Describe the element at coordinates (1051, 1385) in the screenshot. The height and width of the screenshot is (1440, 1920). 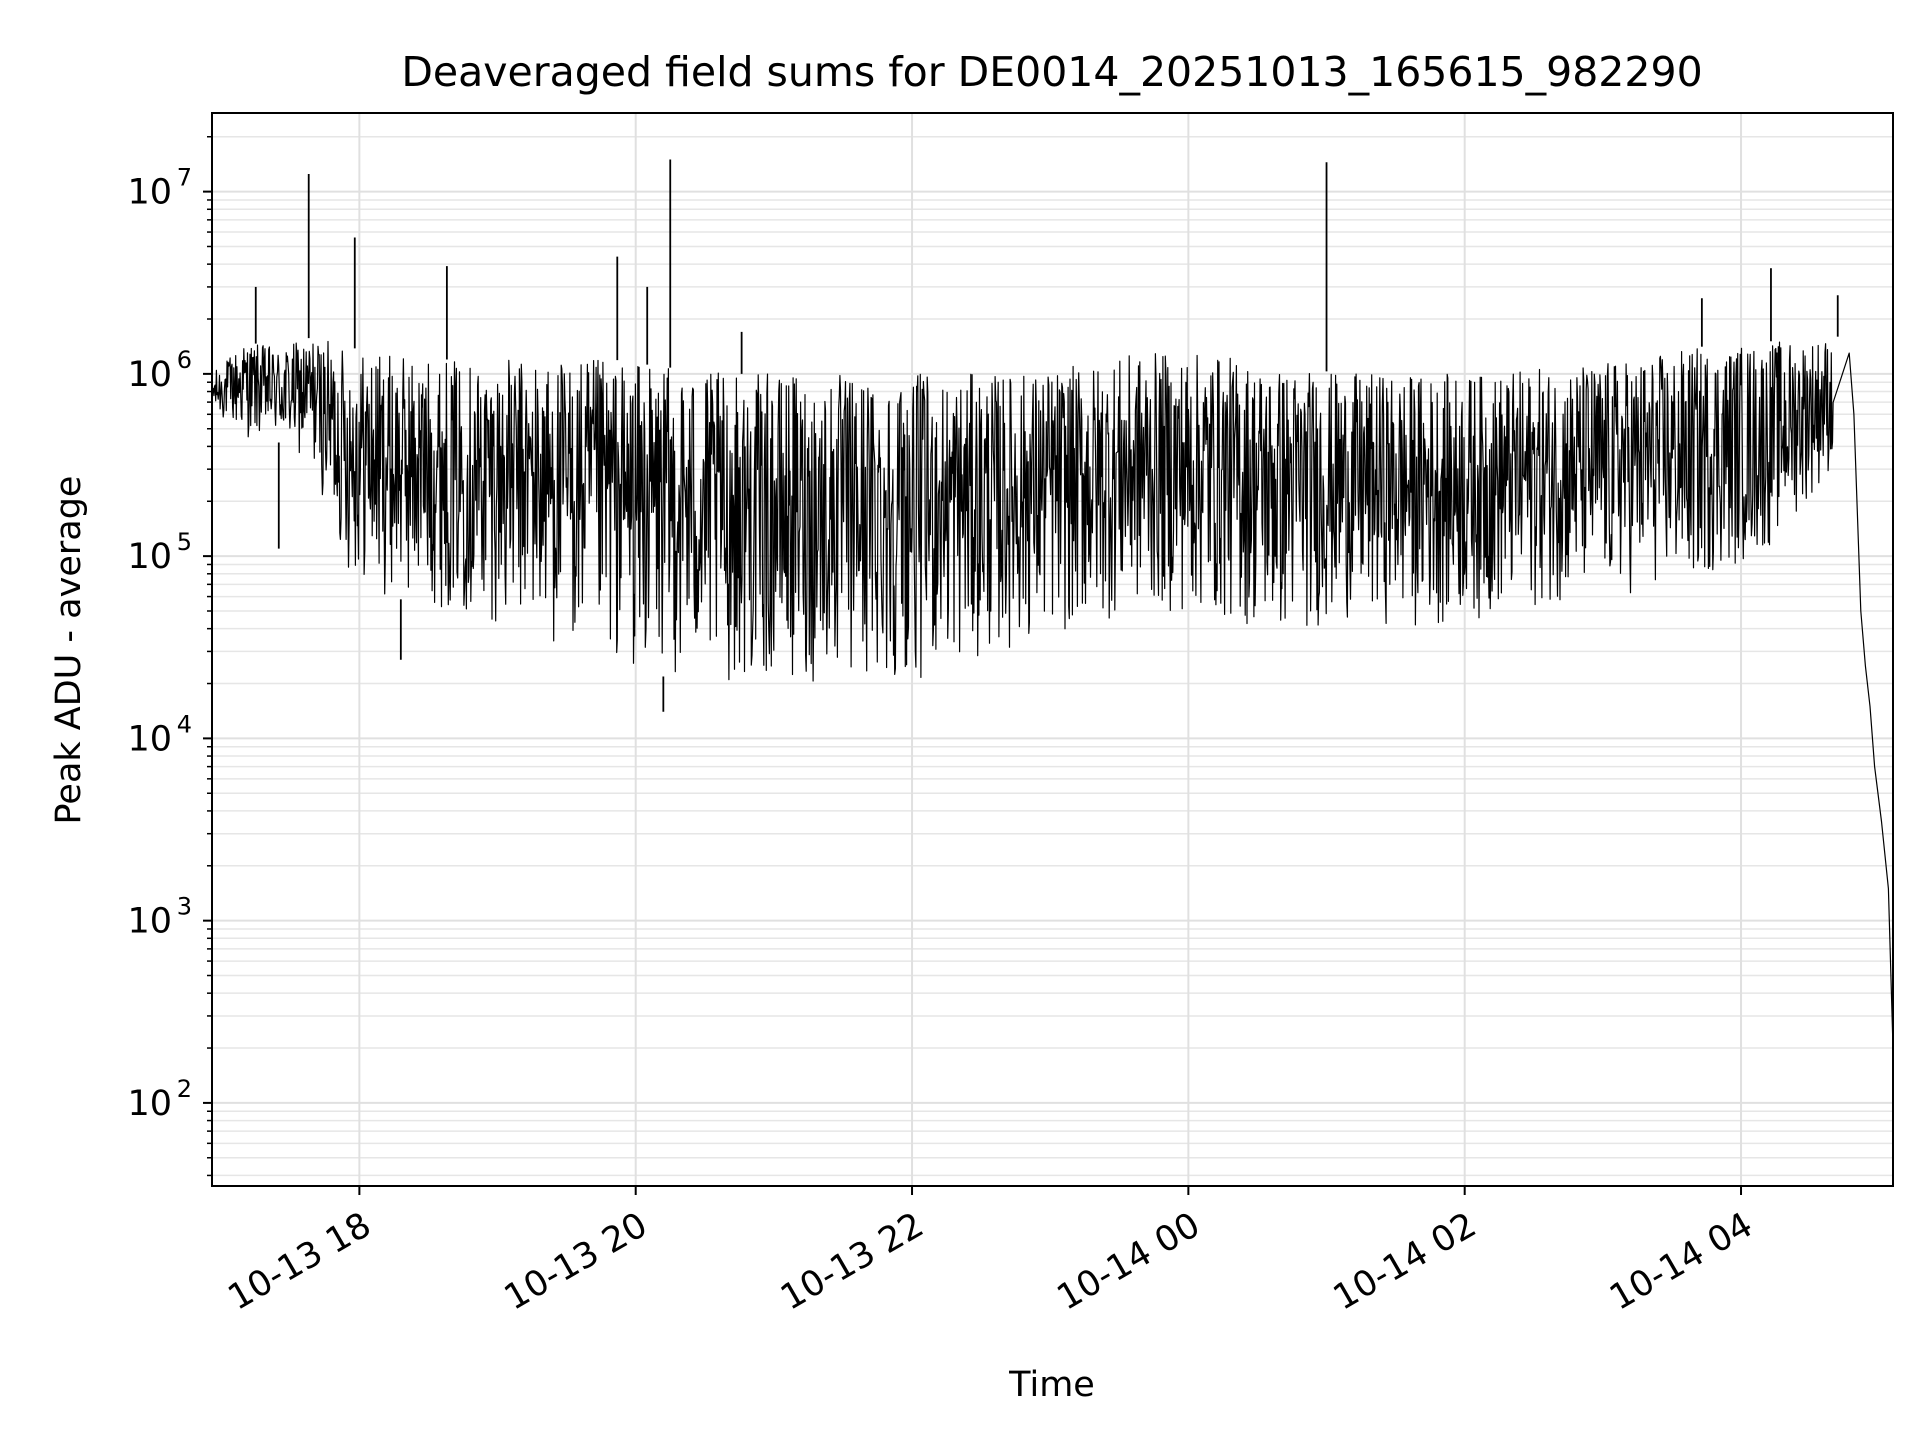
I see `x-axis-label: Time` at that location.